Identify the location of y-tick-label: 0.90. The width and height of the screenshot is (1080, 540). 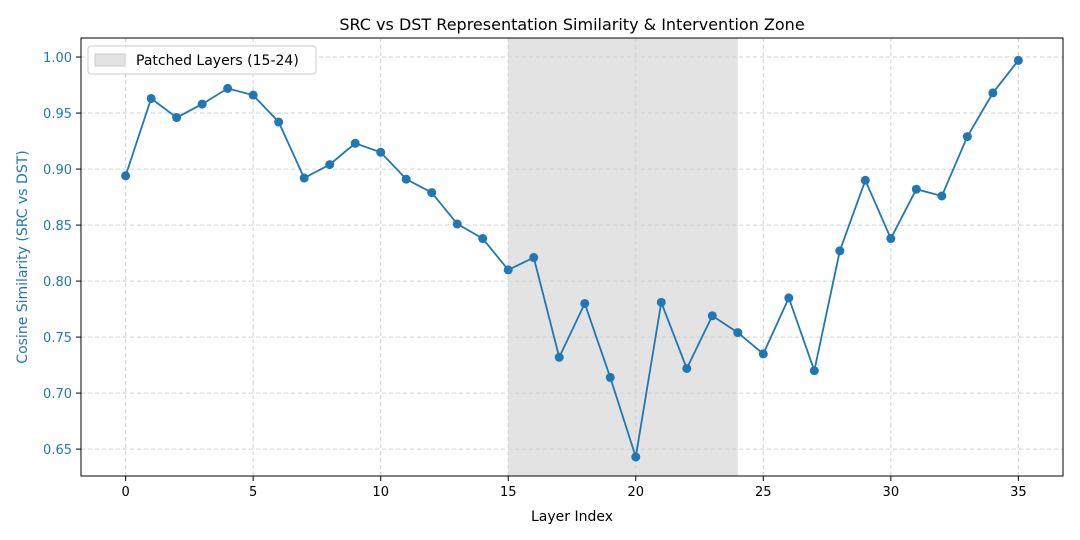
(57, 170).